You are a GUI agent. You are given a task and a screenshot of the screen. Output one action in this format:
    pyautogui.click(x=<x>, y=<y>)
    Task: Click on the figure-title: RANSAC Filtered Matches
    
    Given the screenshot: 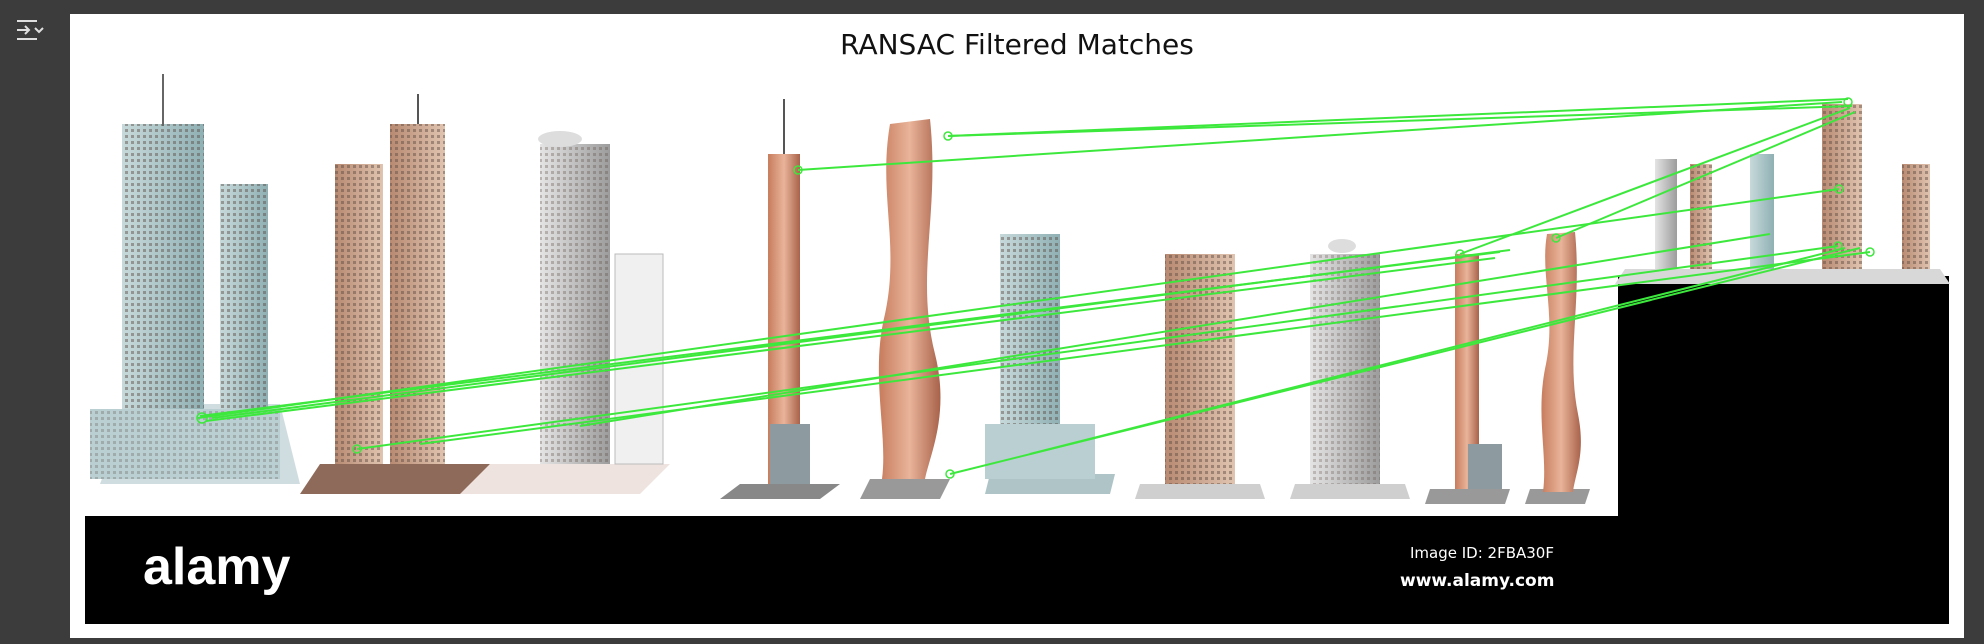 What is the action you would take?
    pyautogui.click(x=1017, y=44)
    